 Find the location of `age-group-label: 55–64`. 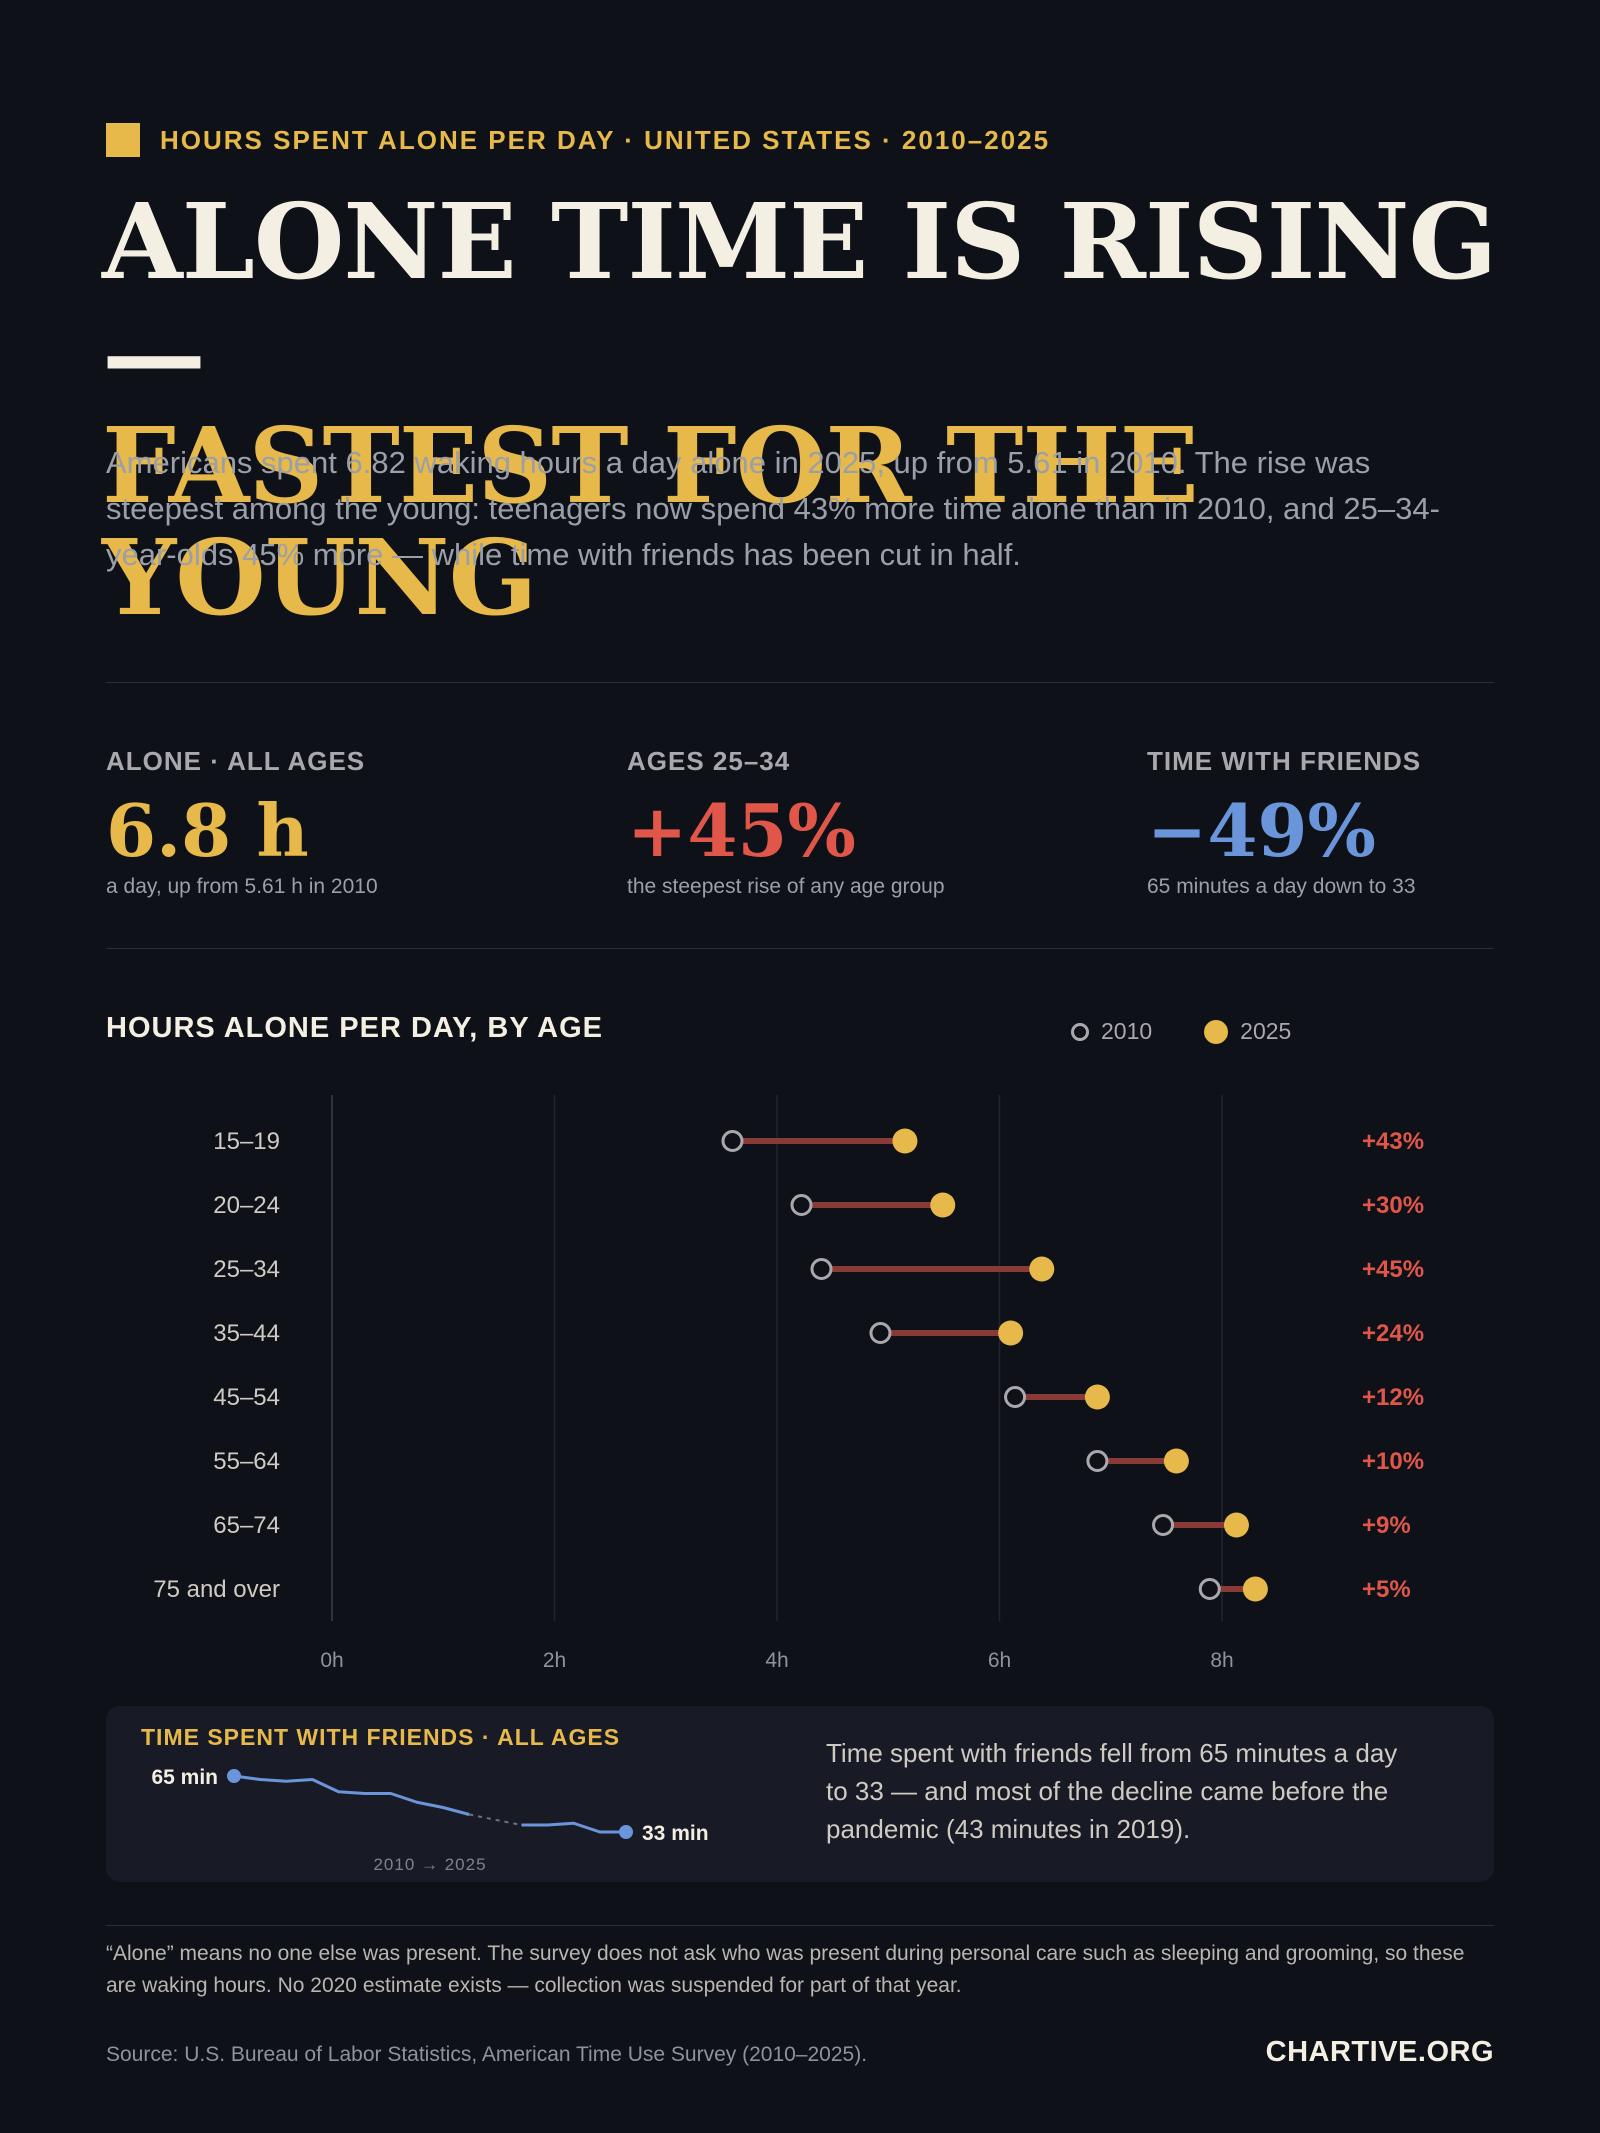

age-group-label: 55–64 is located at coordinates (246, 1461).